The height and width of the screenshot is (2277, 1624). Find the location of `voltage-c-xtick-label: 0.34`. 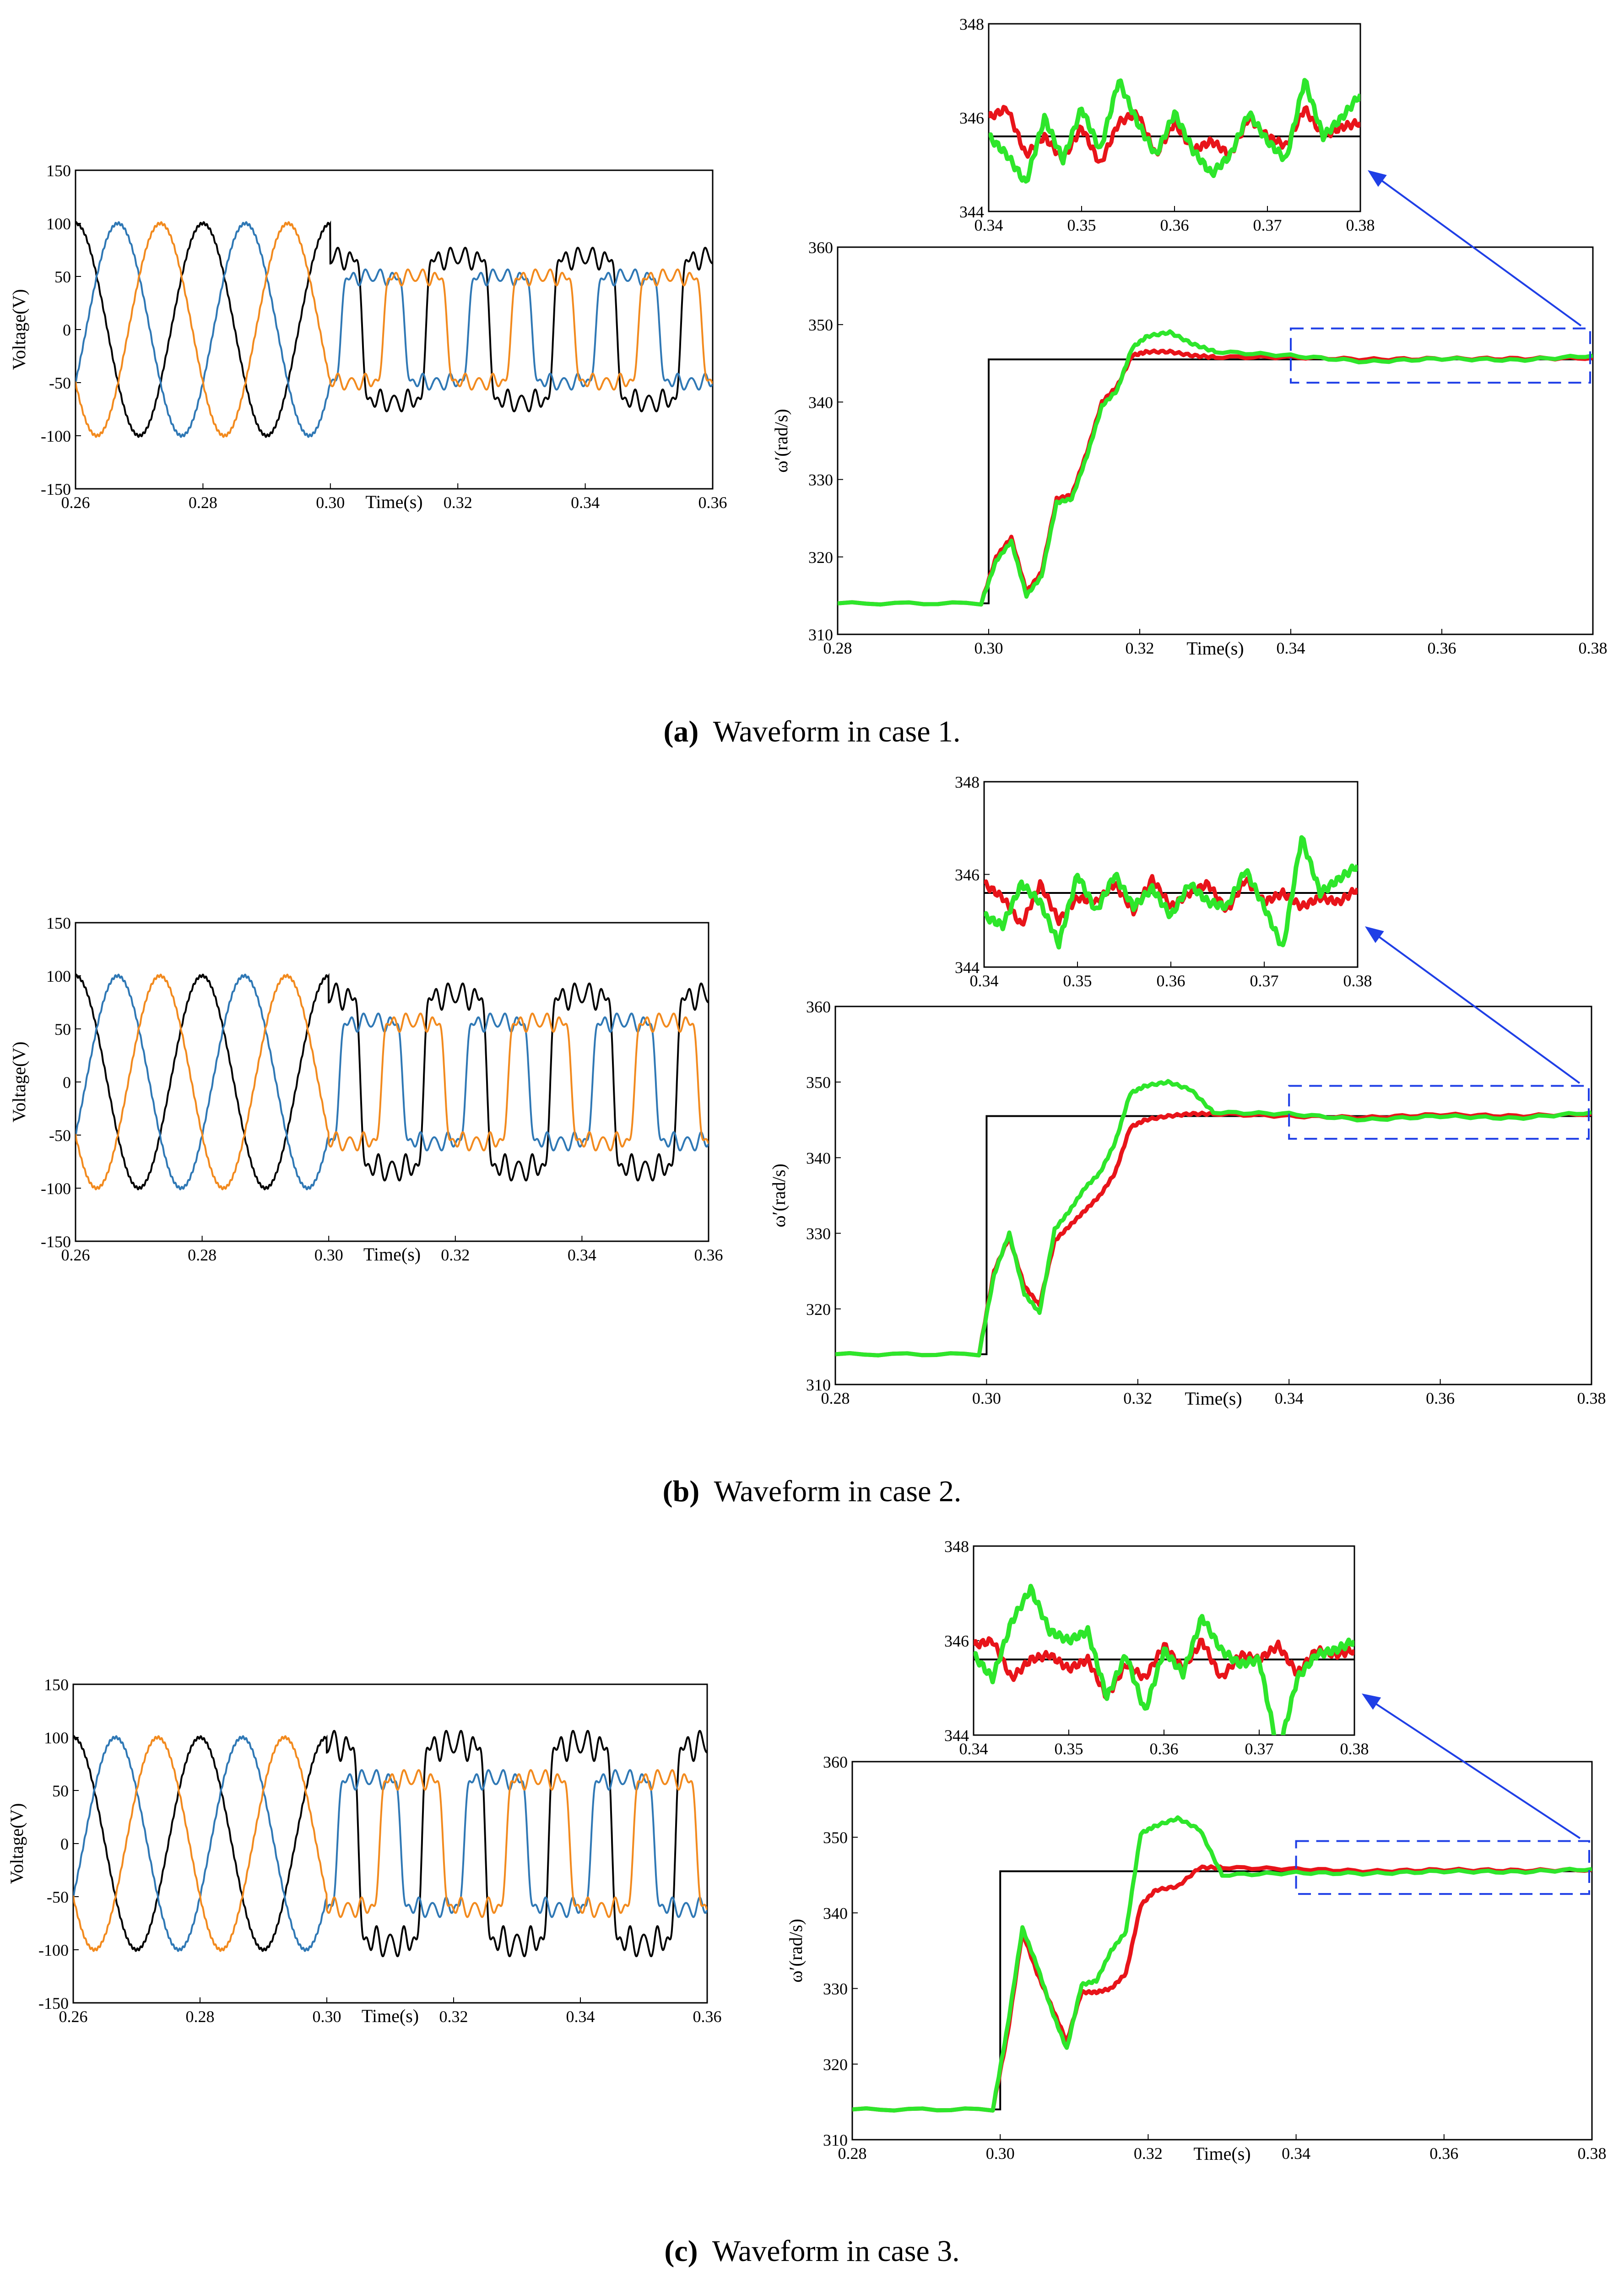

voltage-c-xtick-label: 0.34 is located at coordinates (580, 2016).